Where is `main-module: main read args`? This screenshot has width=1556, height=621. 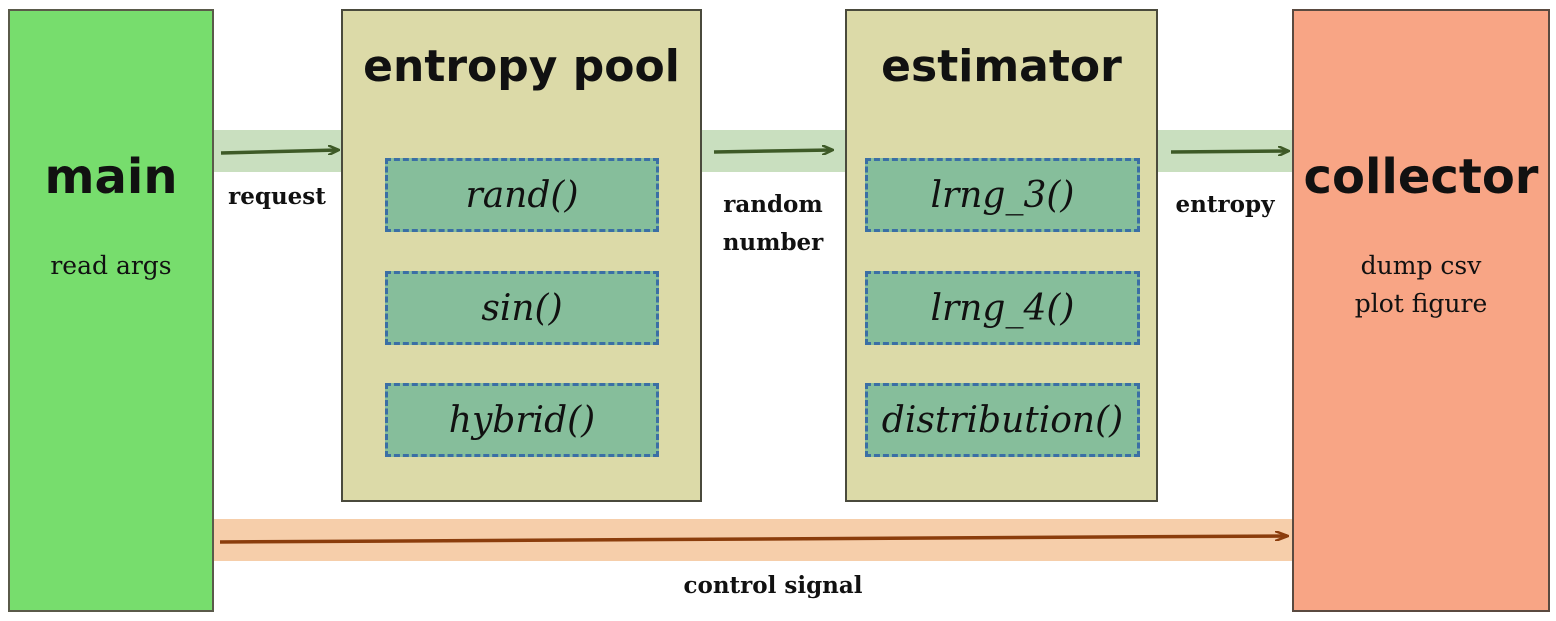
main-module: main read args is located at coordinates (111, 310).